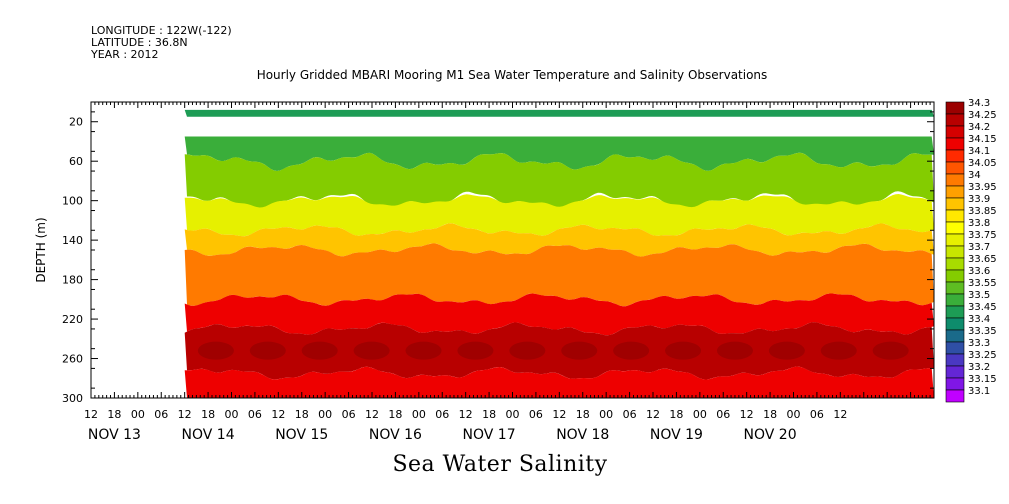  Describe the element at coordinates (979, 391) in the screenshot. I see `legend-label: 33.1` at that location.